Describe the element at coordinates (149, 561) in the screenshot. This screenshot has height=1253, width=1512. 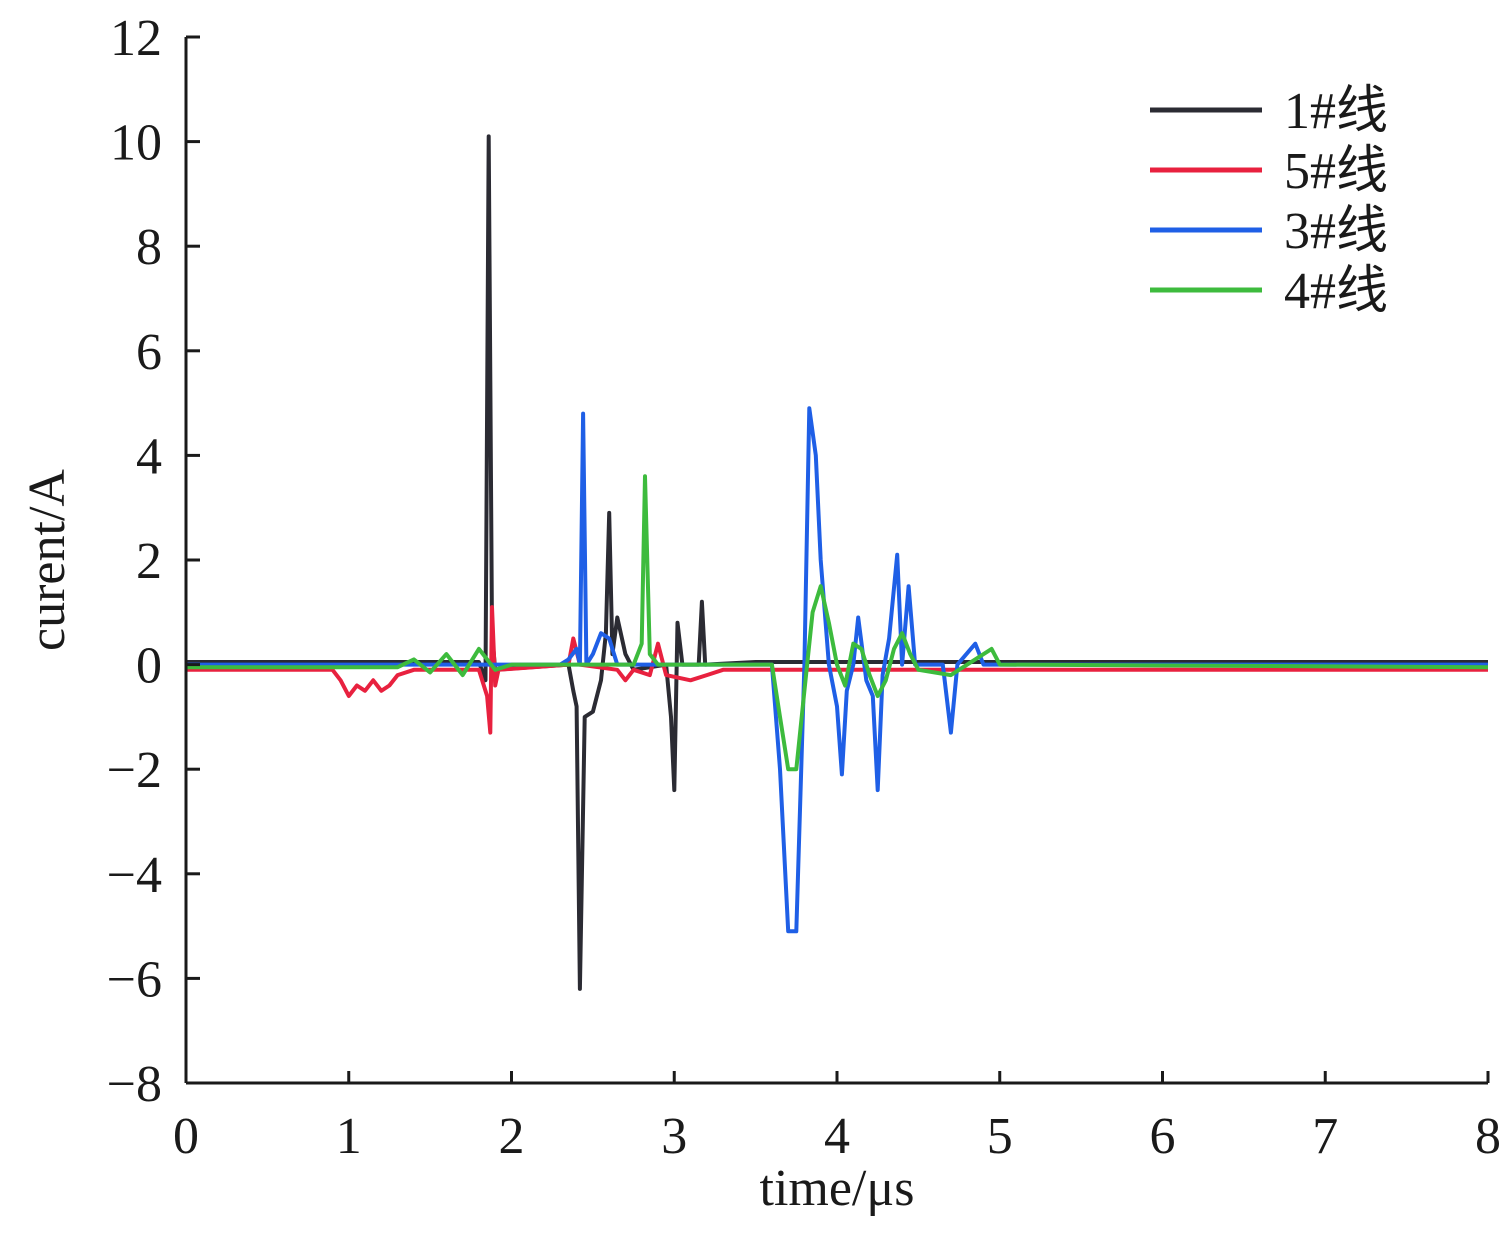
I see `y-tick-label: 2` at that location.